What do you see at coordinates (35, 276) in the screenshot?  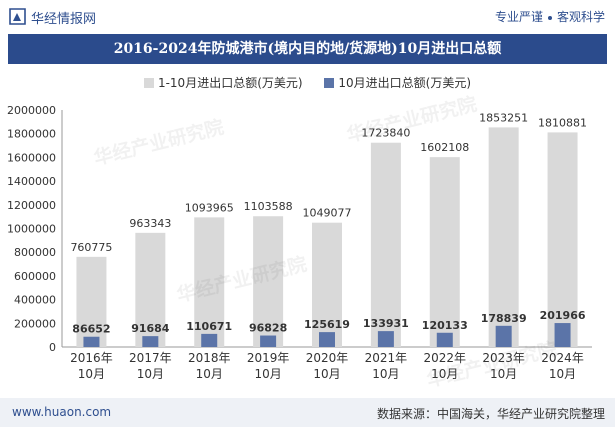 I see `y-tick-label: 600000` at bounding box center [35, 276].